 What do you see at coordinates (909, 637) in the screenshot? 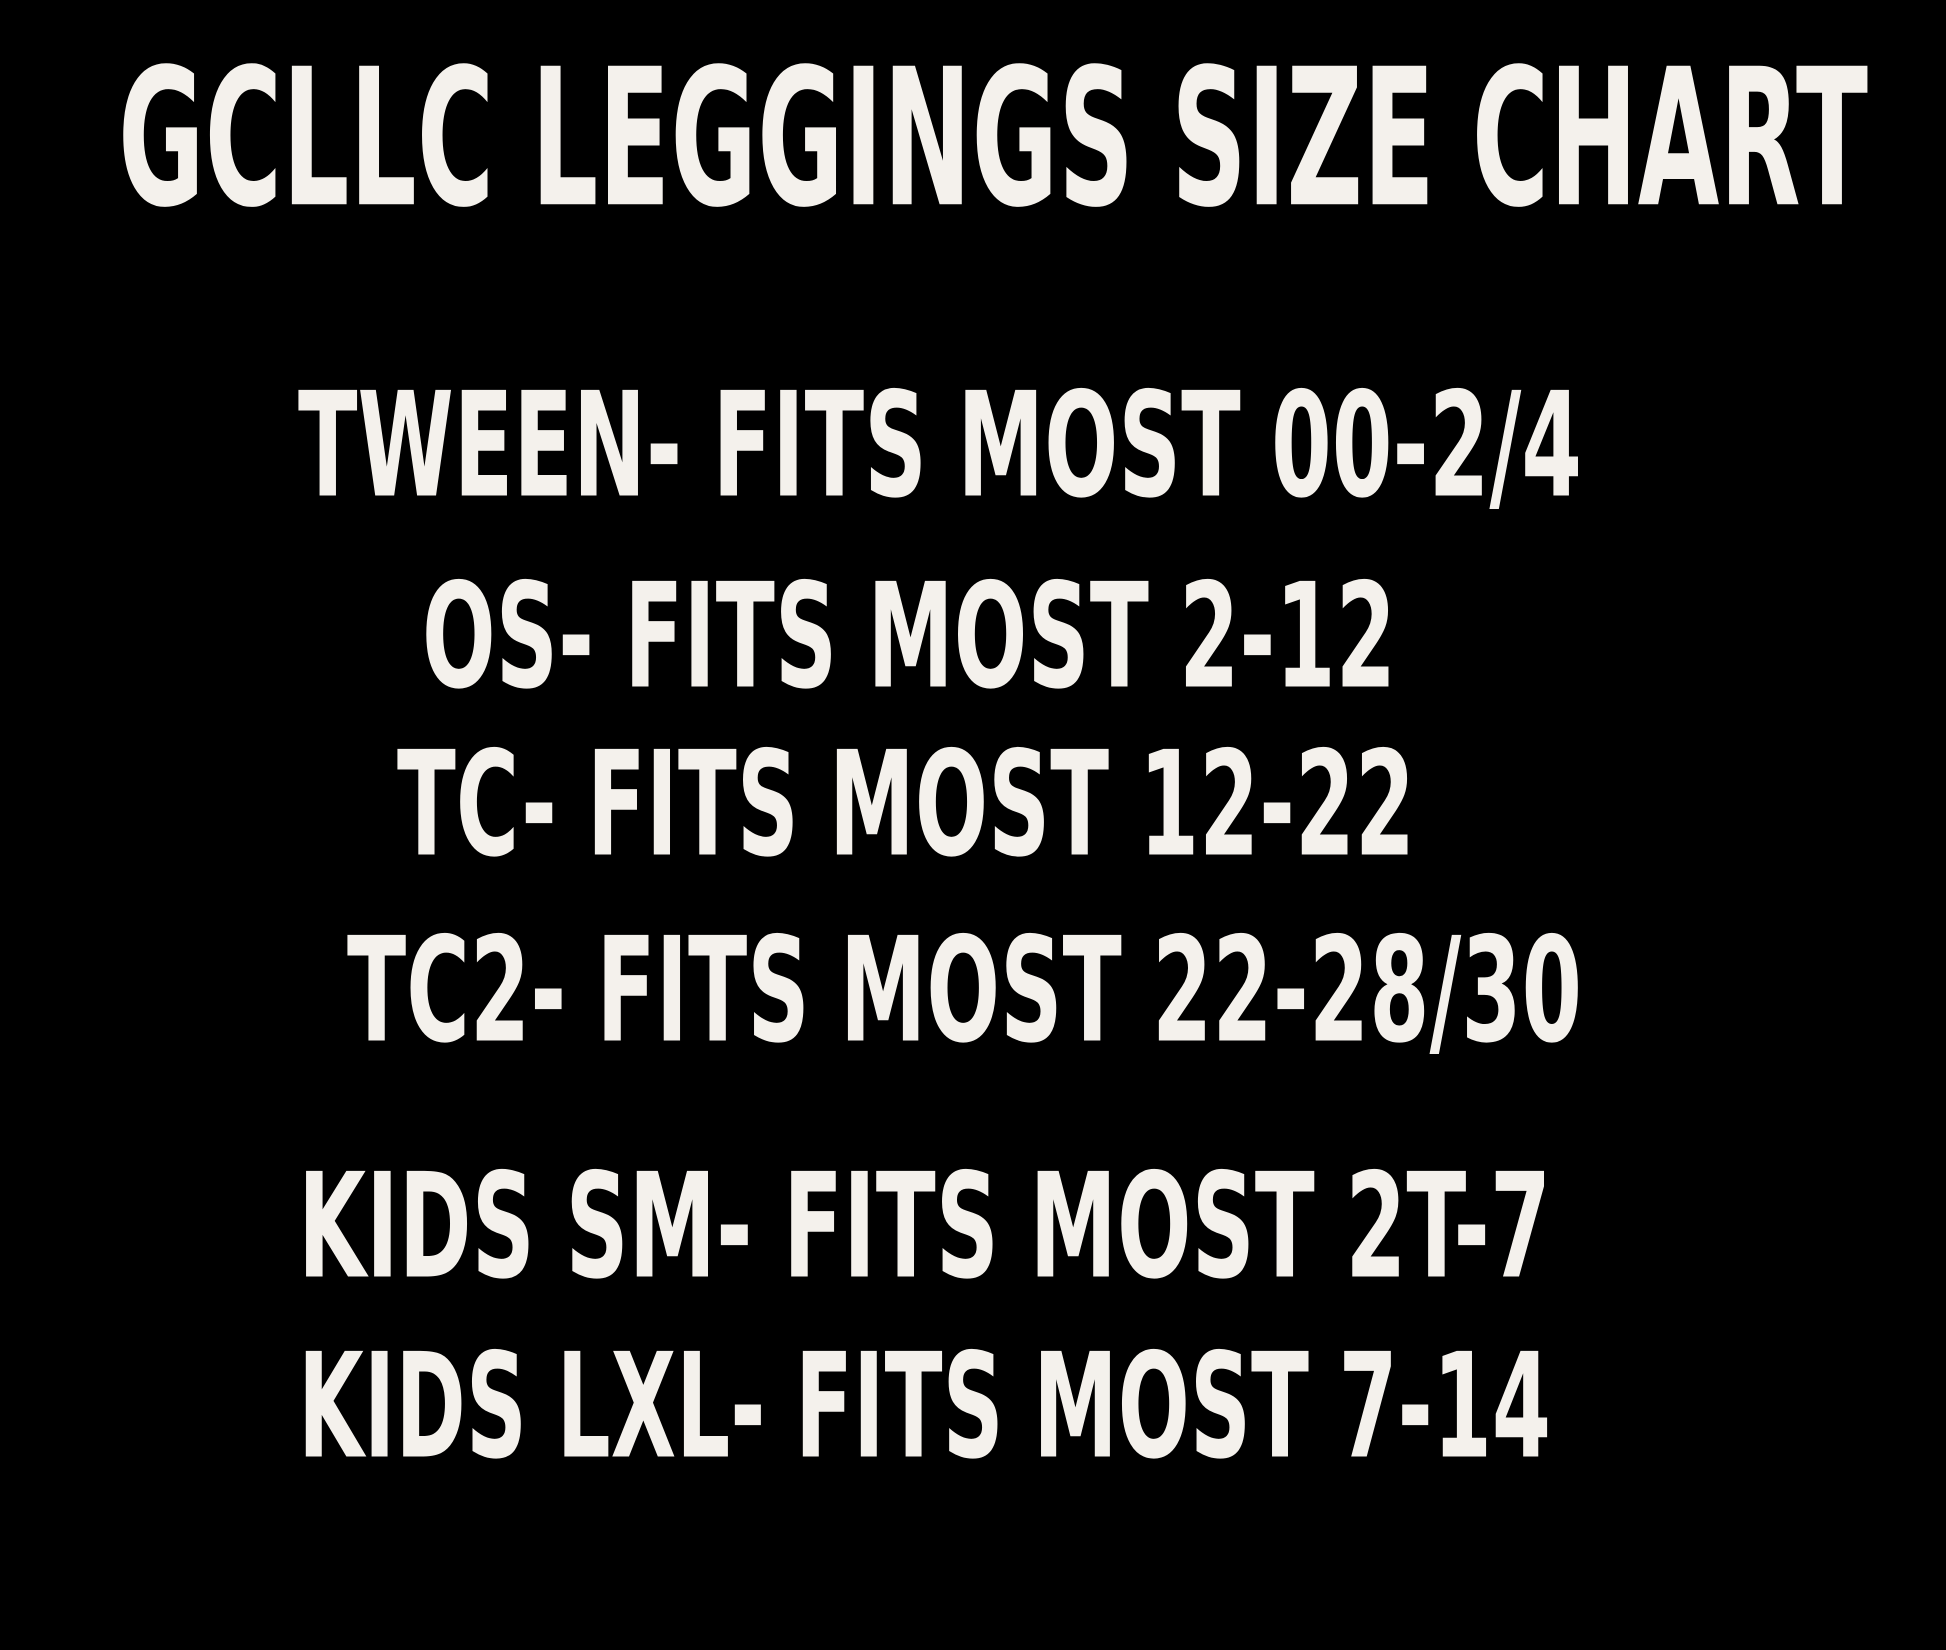
I see `size-line: OS- FITS MOST 2-12` at bounding box center [909, 637].